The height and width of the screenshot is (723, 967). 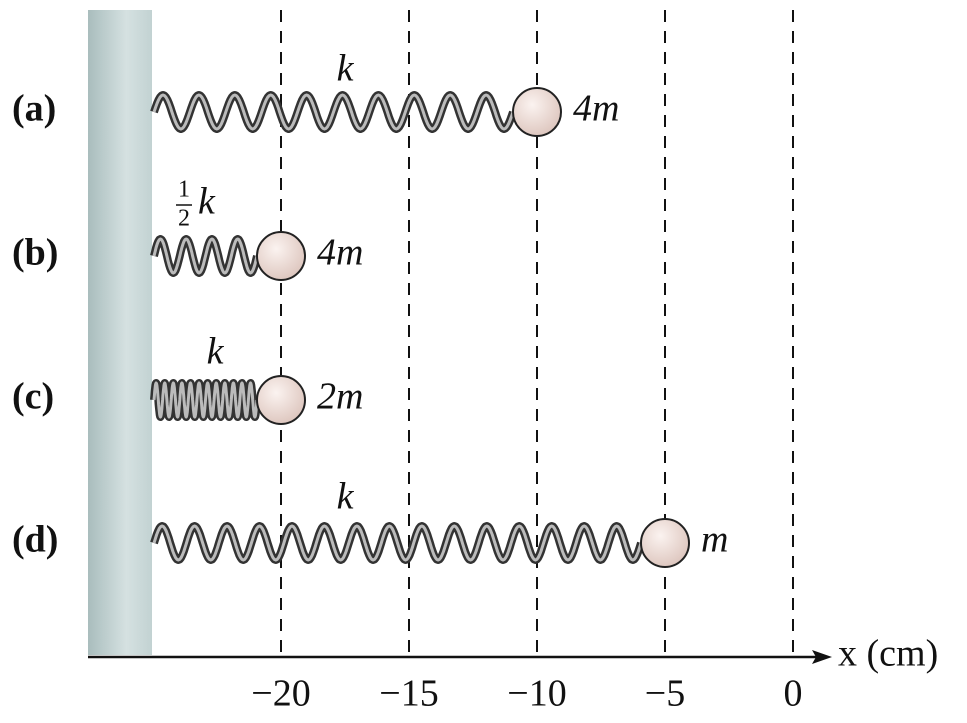 I want to click on spring-symbol: k, so click(x=207, y=202).